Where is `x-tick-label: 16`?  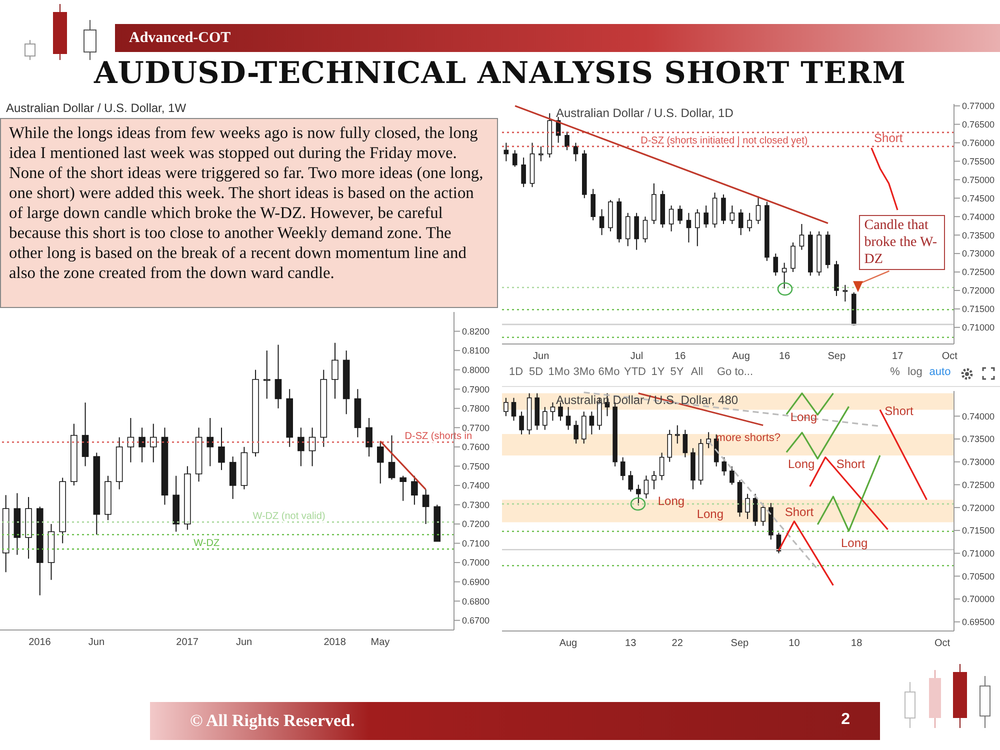
x-tick-label: 16 is located at coordinates (680, 356).